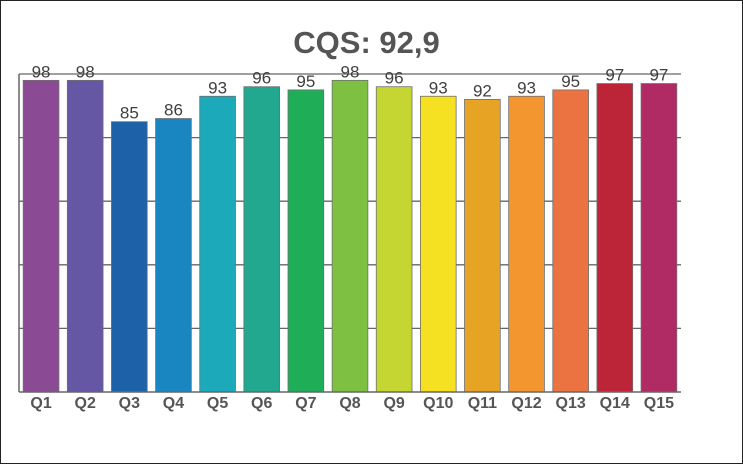 The width and height of the screenshot is (743, 464). What do you see at coordinates (41, 236) in the screenshot?
I see `bar-q1` at bounding box center [41, 236].